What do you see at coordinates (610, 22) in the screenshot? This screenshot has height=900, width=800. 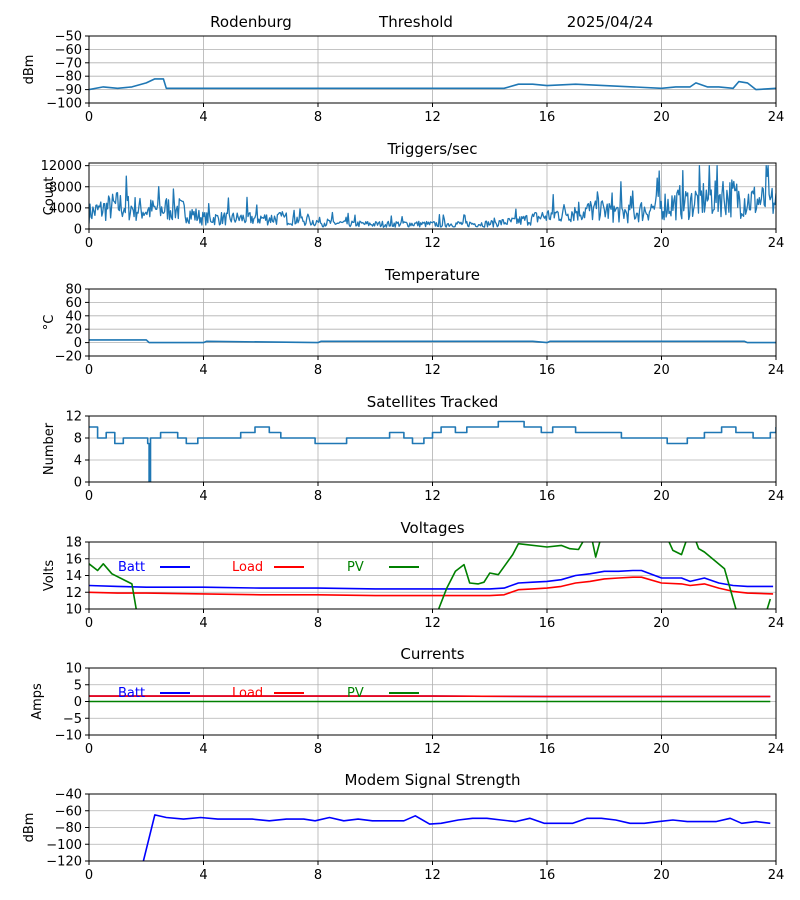 I see `header-date: 2025/04/24` at bounding box center [610, 22].